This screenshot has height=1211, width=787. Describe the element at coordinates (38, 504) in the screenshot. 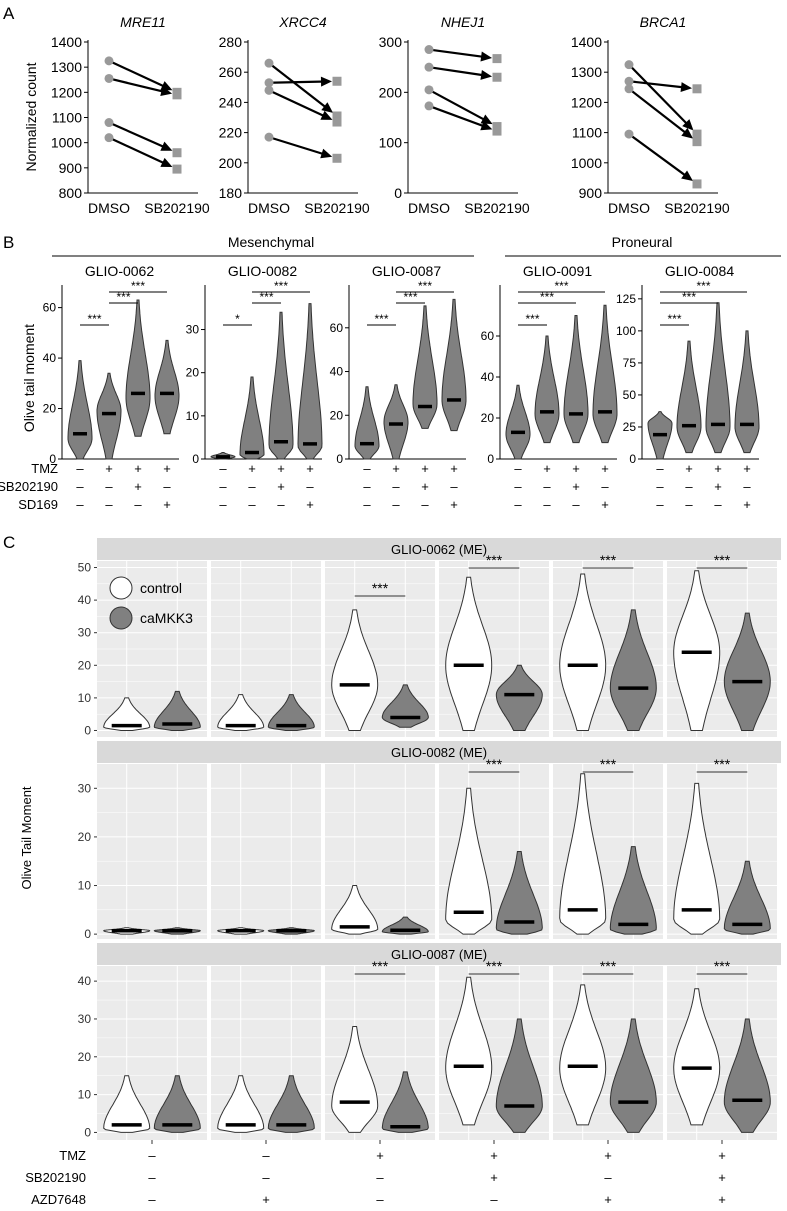

I see `treatment-label: SD169` at that location.